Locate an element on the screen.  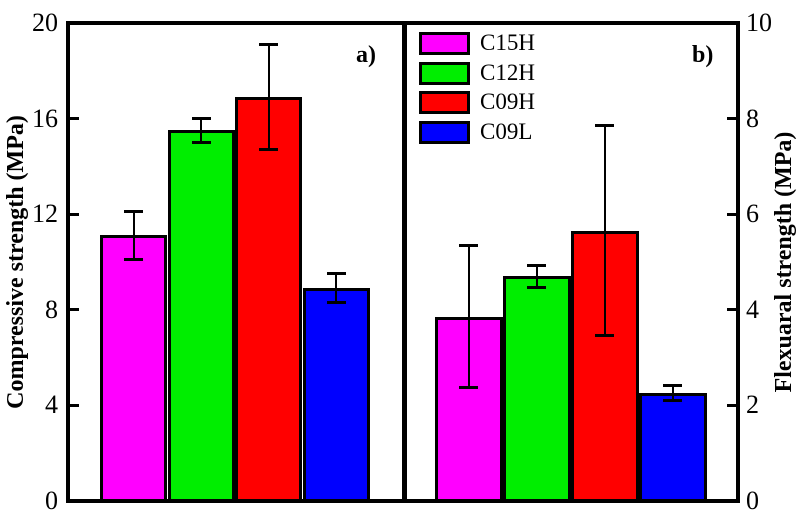
y-tick-label-left-0: 0 is located at coordinates (51, 500).